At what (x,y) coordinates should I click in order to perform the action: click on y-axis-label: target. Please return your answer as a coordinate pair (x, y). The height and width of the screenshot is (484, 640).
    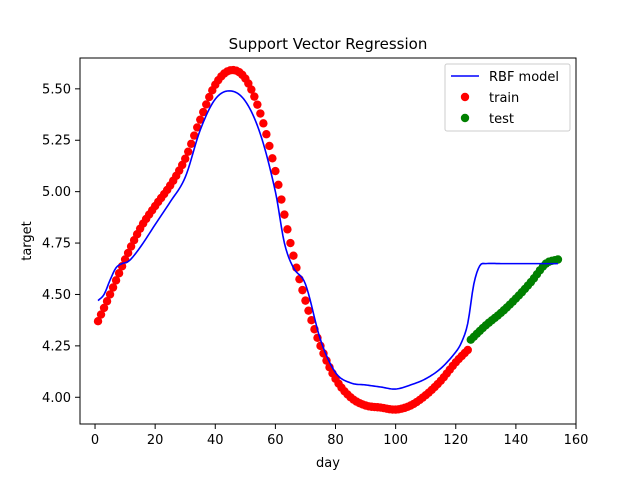
    Looking at the image, I should click on (27, 241).